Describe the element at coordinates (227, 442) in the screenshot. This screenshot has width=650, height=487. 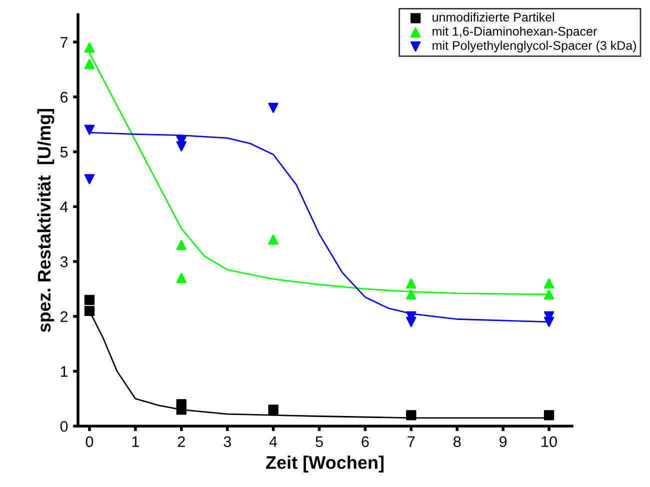
I see `x-tick-label: 3` at that location.